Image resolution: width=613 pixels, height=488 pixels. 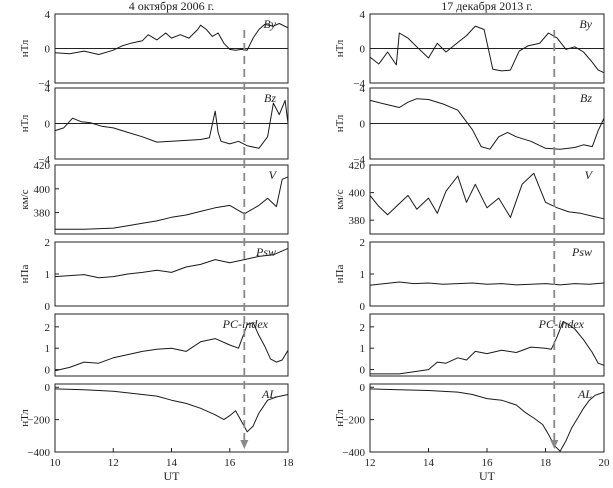 I want to click on chart-title: 4 октября 2006 г., so click(x=171, y=6).